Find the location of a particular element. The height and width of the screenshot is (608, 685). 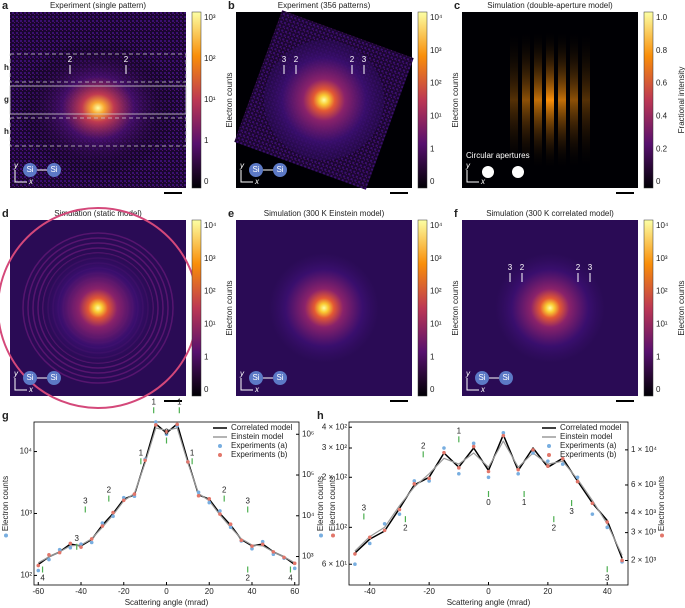

panel-label: d is located at coordinates (5, 214).